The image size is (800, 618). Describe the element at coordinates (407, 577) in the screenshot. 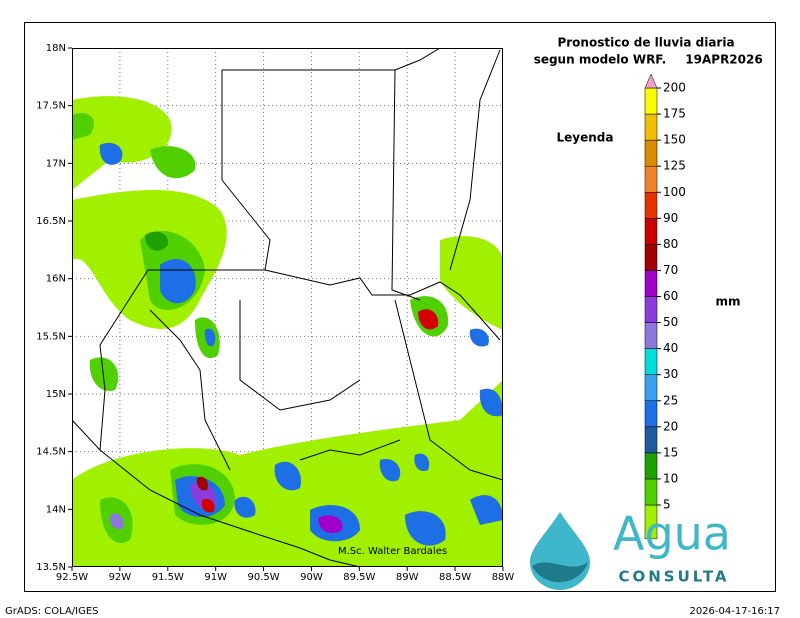

I see `x-tick-label: 89W` at that location.